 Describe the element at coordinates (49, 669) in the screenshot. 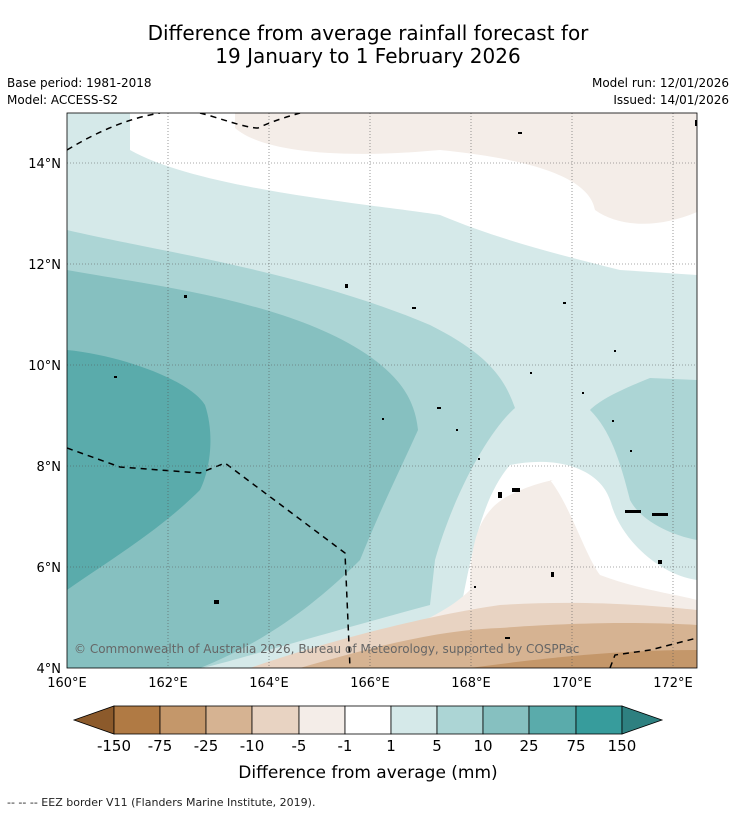

I see `lat-label: 4°N` at that location.